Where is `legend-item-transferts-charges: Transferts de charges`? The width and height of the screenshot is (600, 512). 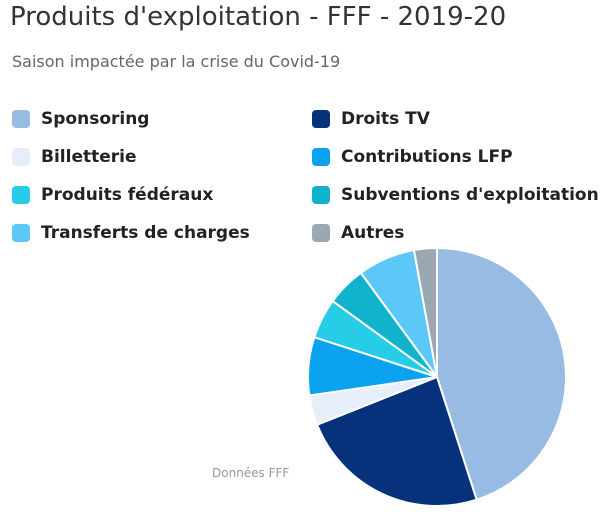 legend-item-transferts-charges: Transferts de charges is located at coordinates (131, 233).